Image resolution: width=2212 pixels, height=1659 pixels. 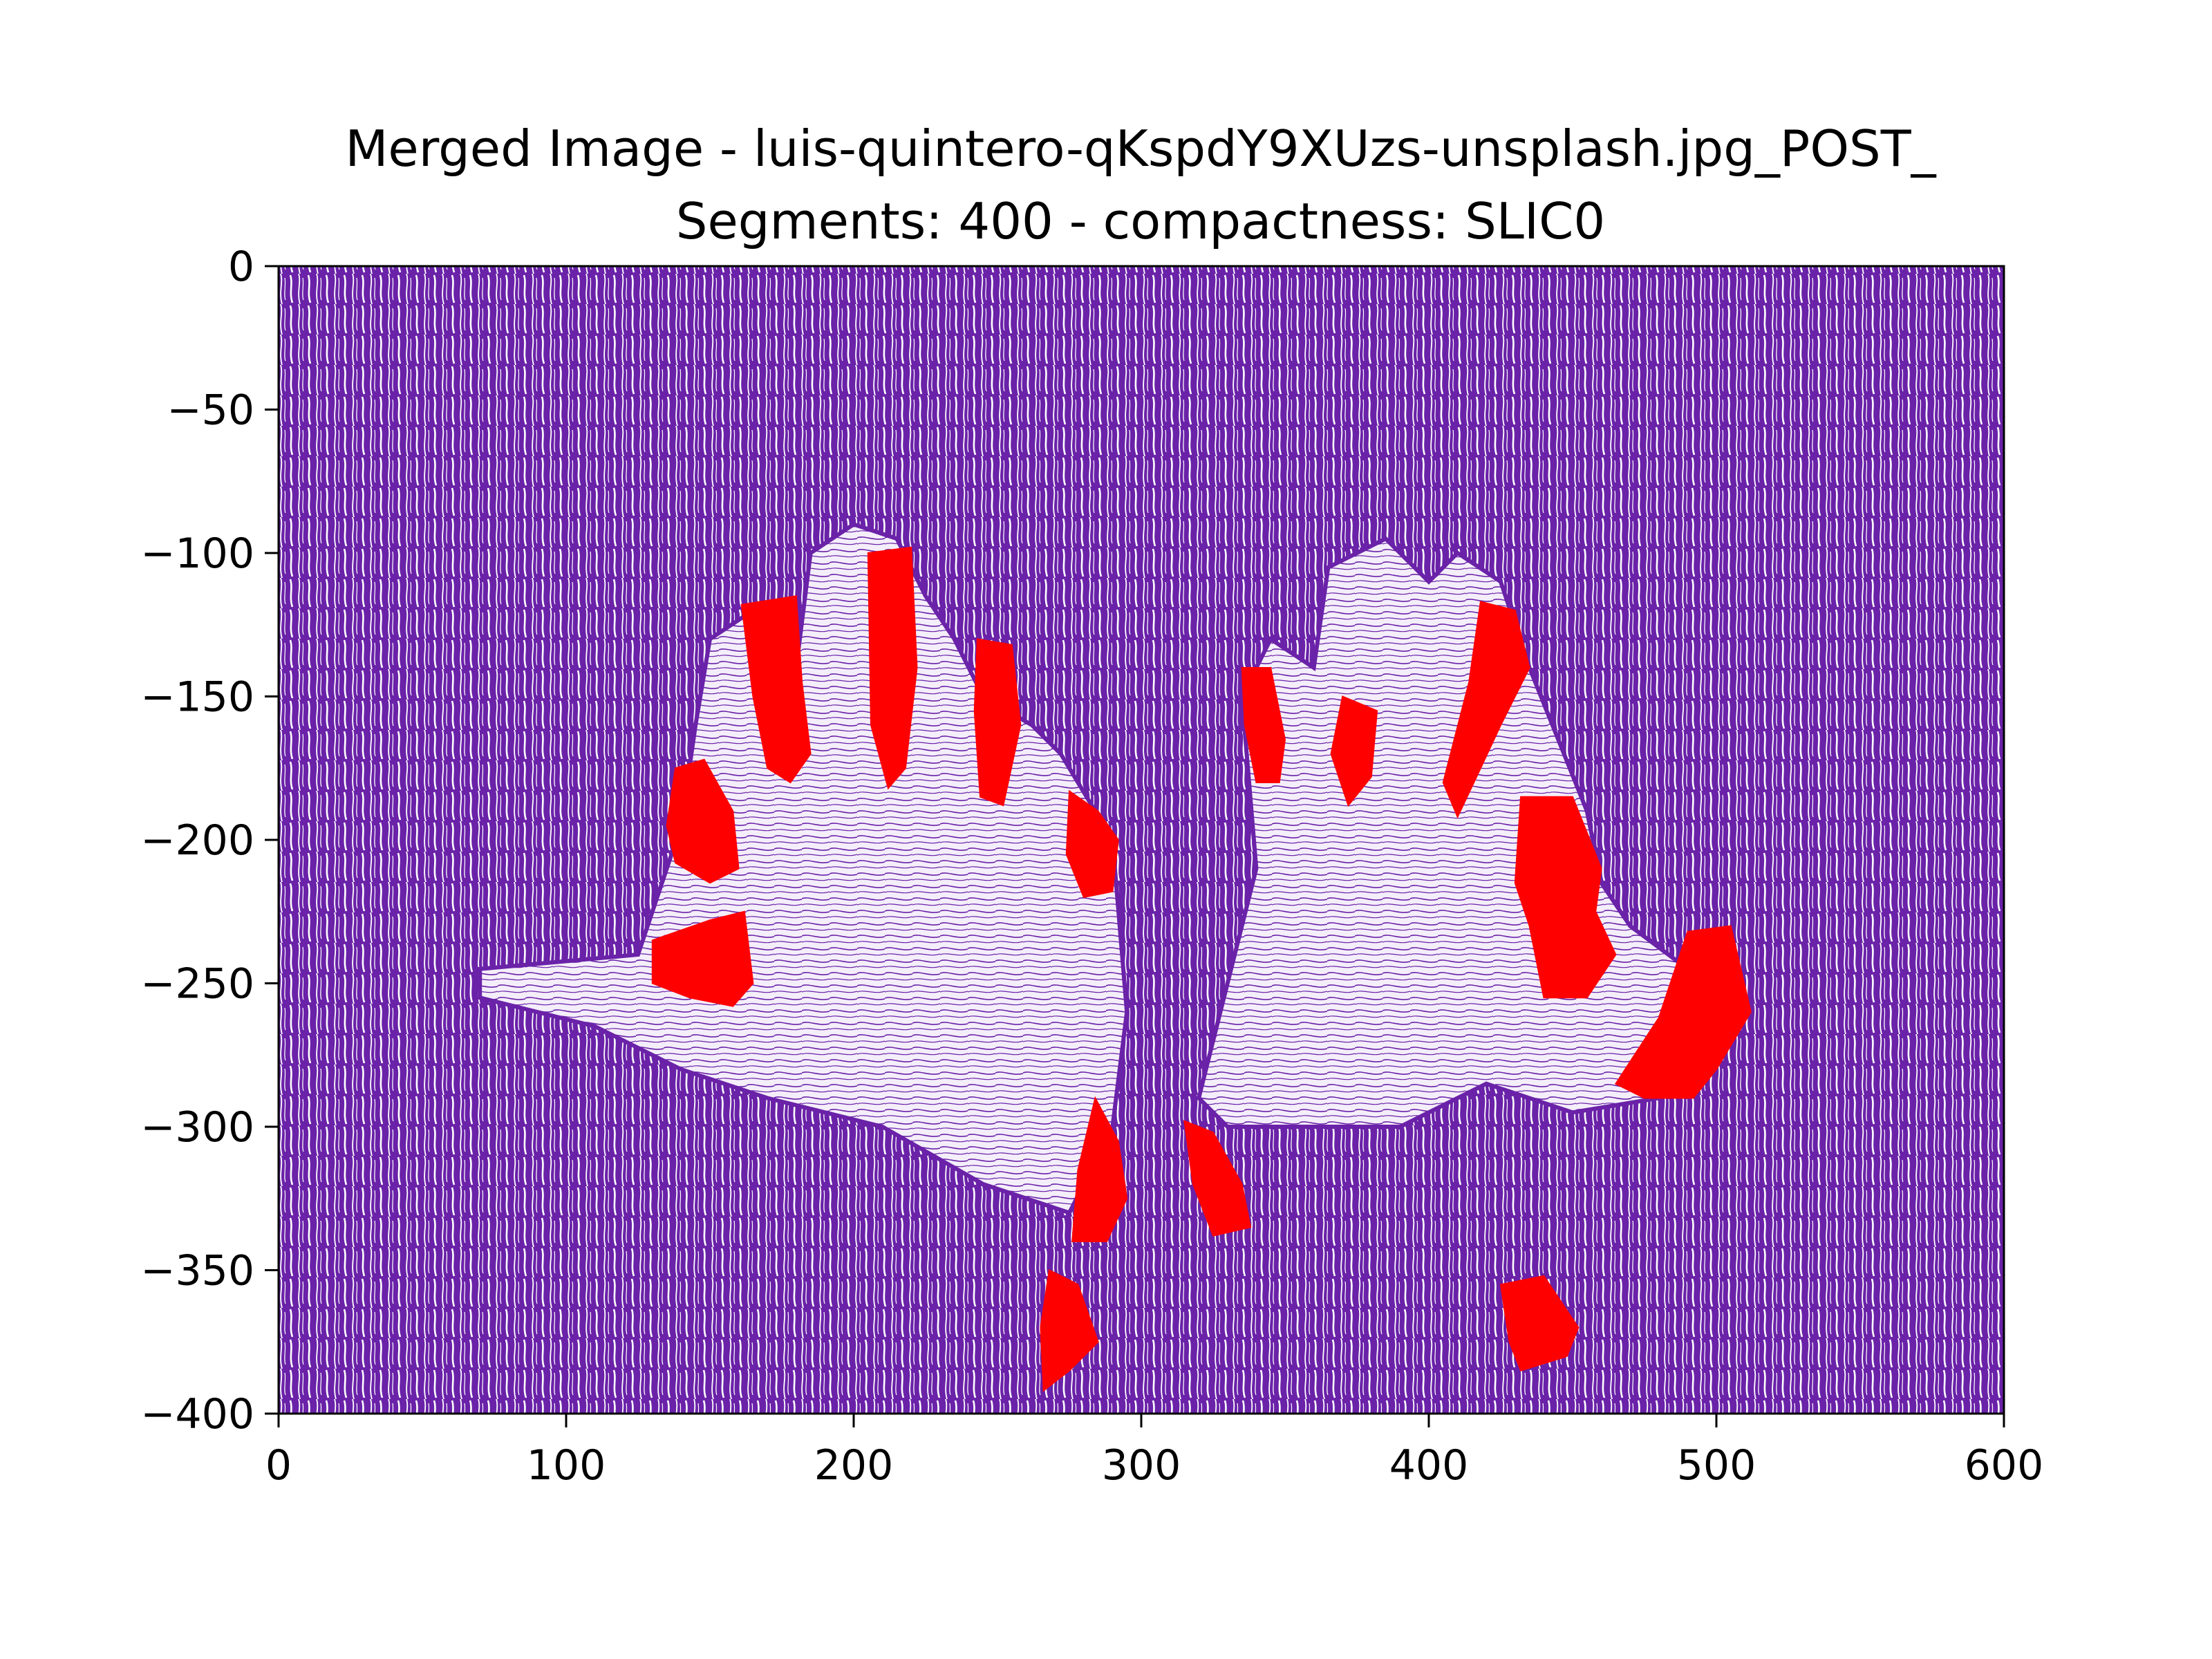 I want to click on x-tick-label: 200, so click(x=854, y=1465).